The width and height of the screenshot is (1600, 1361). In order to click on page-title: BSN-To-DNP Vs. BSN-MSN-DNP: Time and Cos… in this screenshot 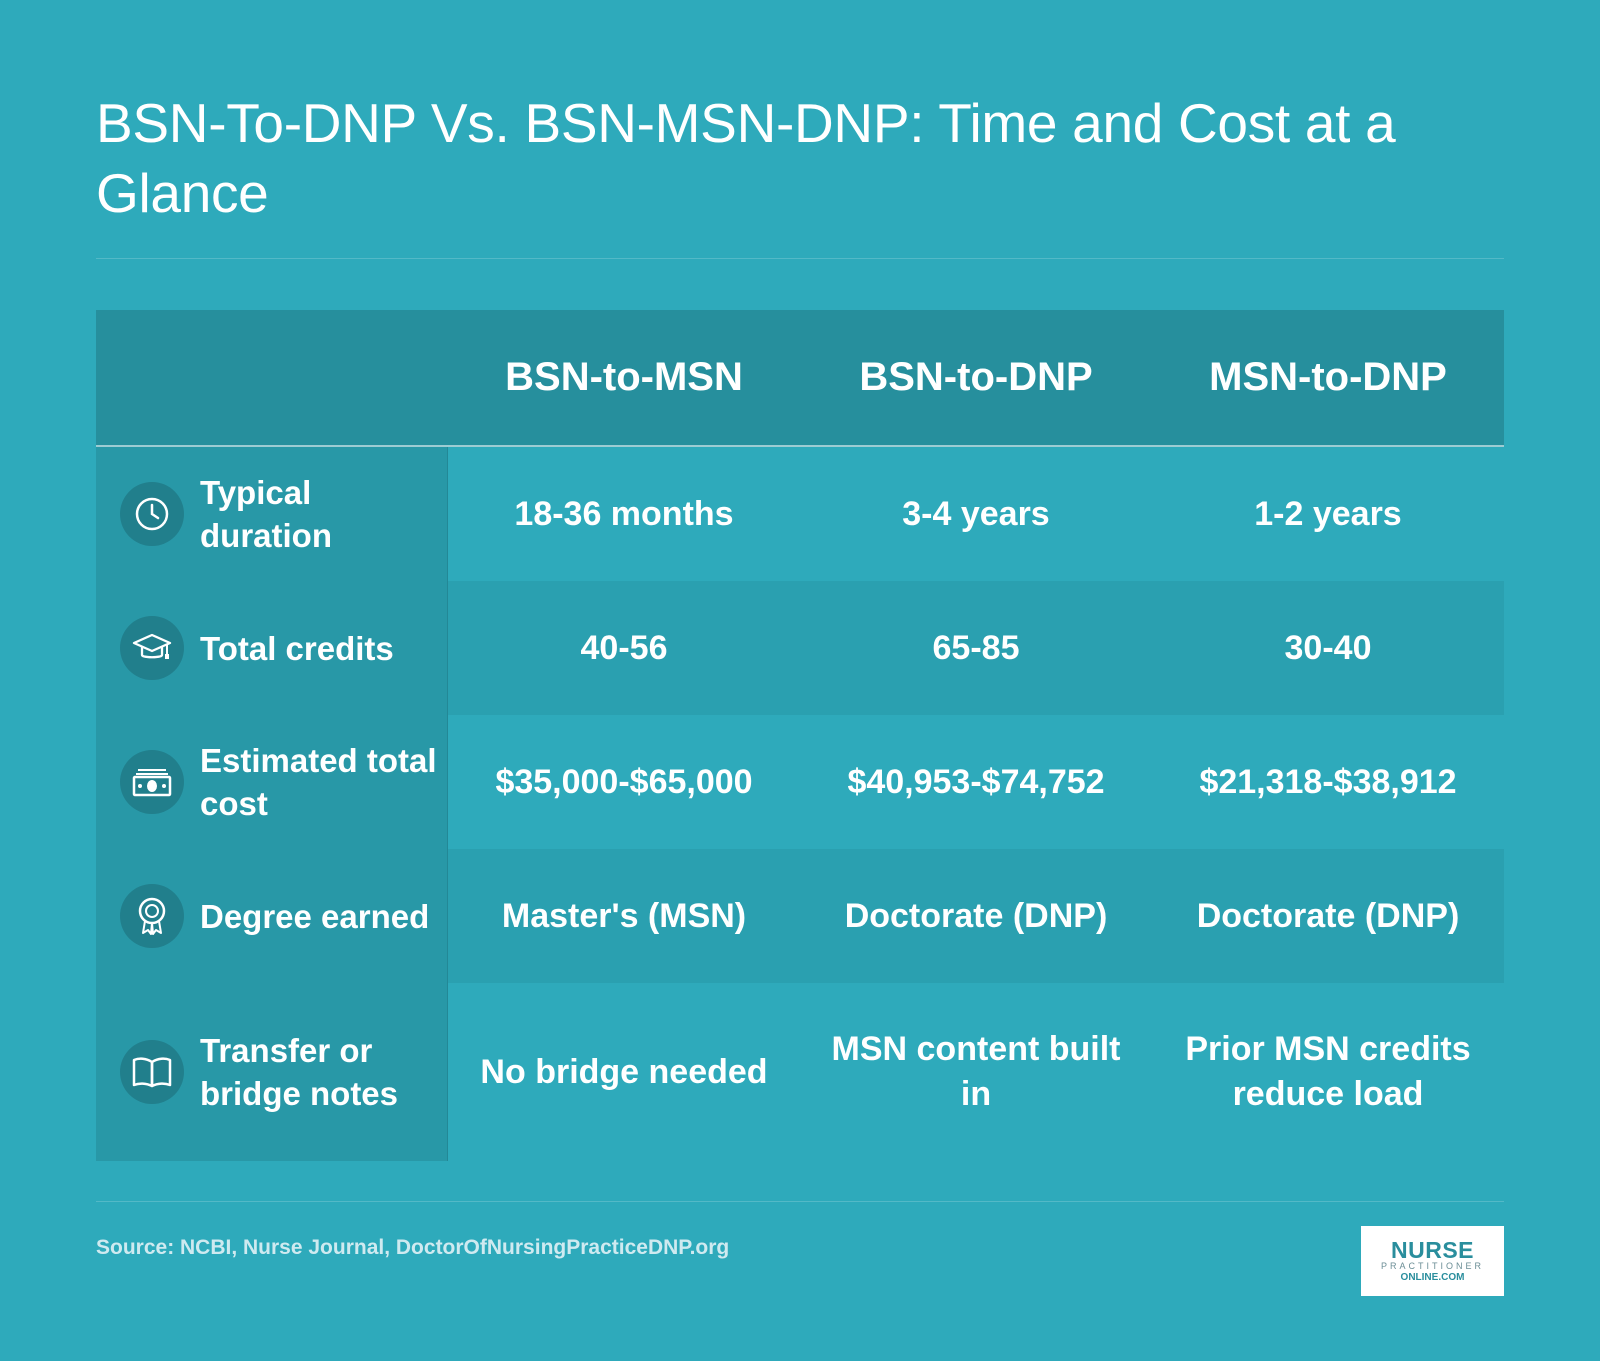, I will do `click(746, 158)`.